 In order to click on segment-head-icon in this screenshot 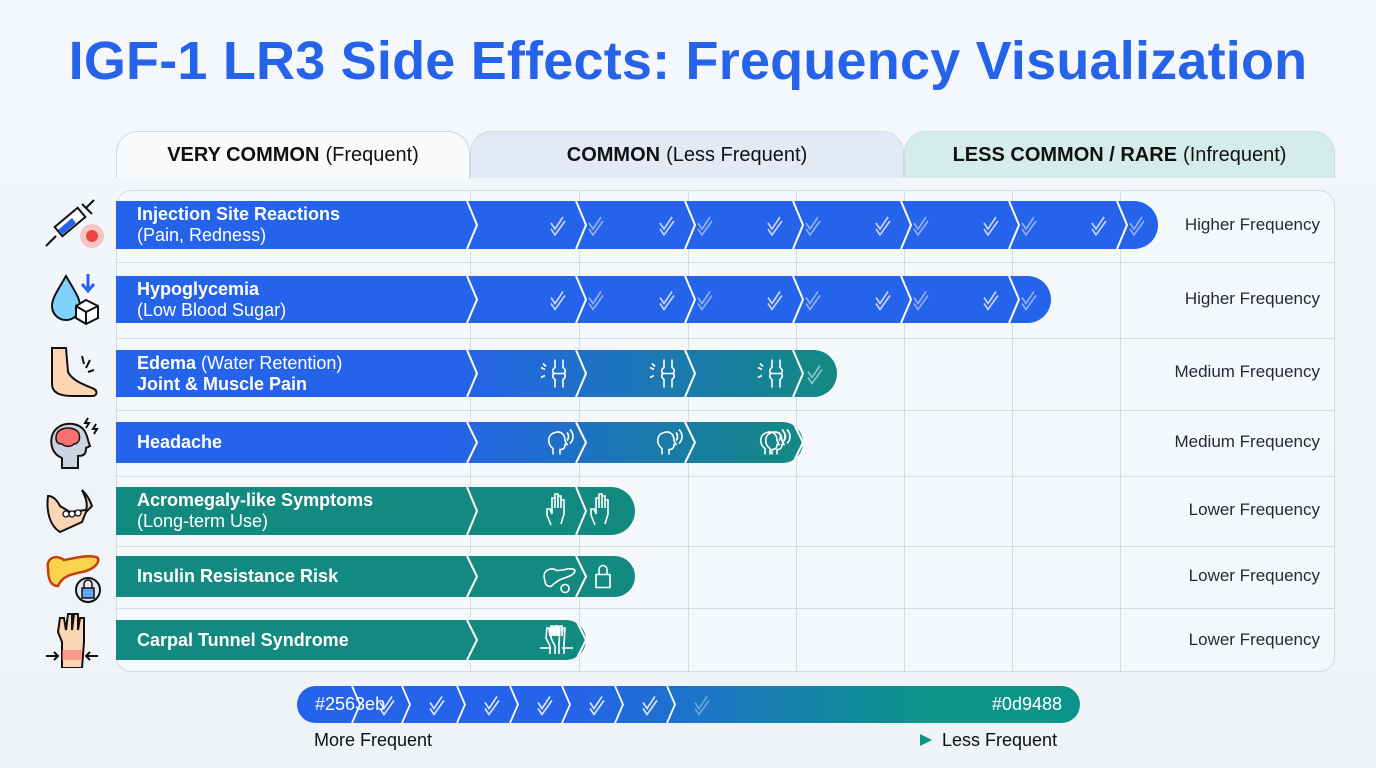, I will do `click(669, 441)`.